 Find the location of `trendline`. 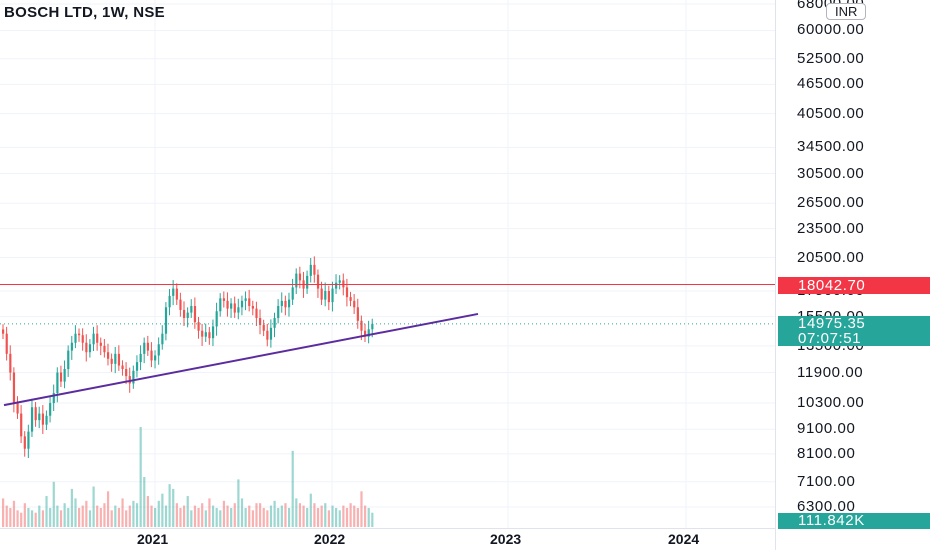

trendline is located at coordinates (241, 359).